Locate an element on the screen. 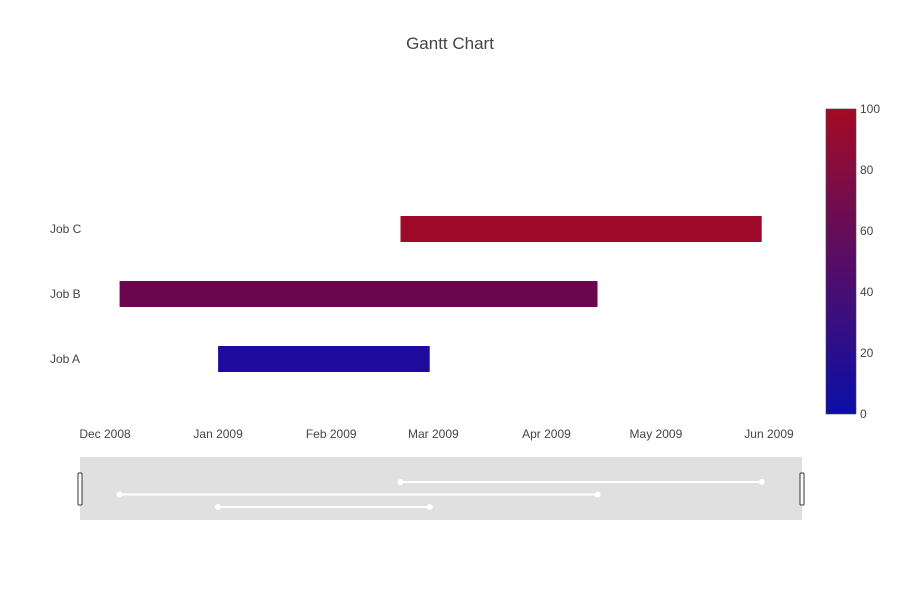 This screenshot has height=600, width=900. colorbar-tick-label: 0 is located at coordinates (863, 414).